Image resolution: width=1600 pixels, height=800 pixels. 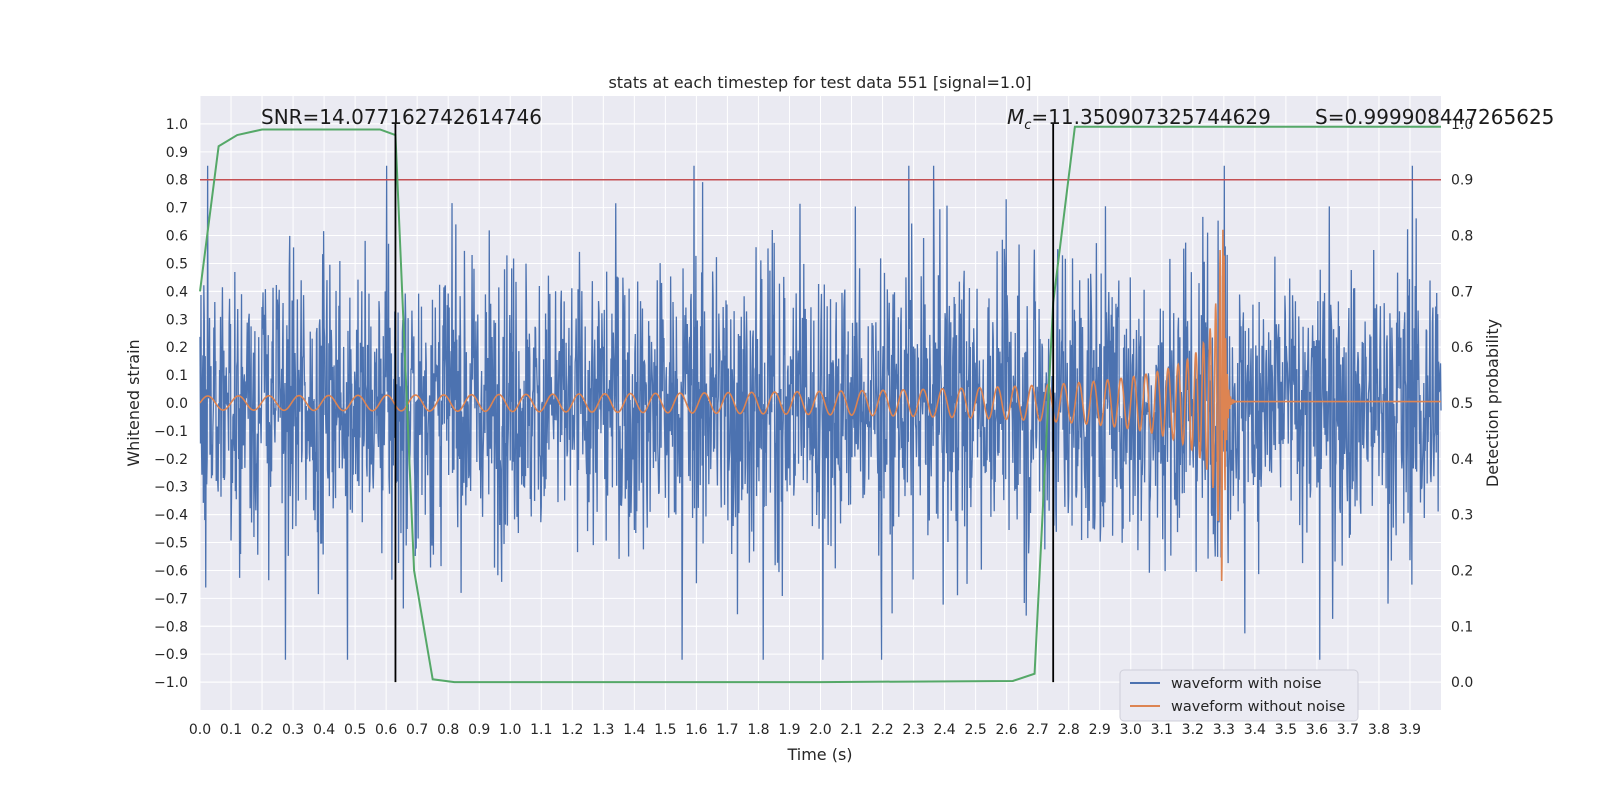 I want to click on y-right-tick-1: 0.9, so click(x=1462, y=181).